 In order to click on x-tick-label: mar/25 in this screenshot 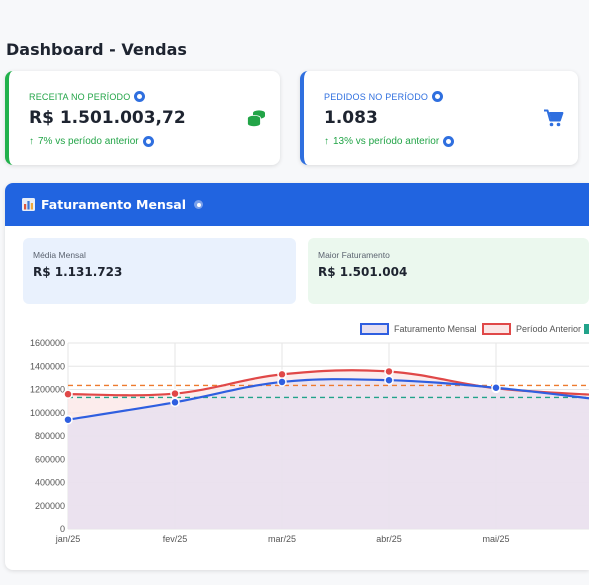, I will do `click(282, 539)`.